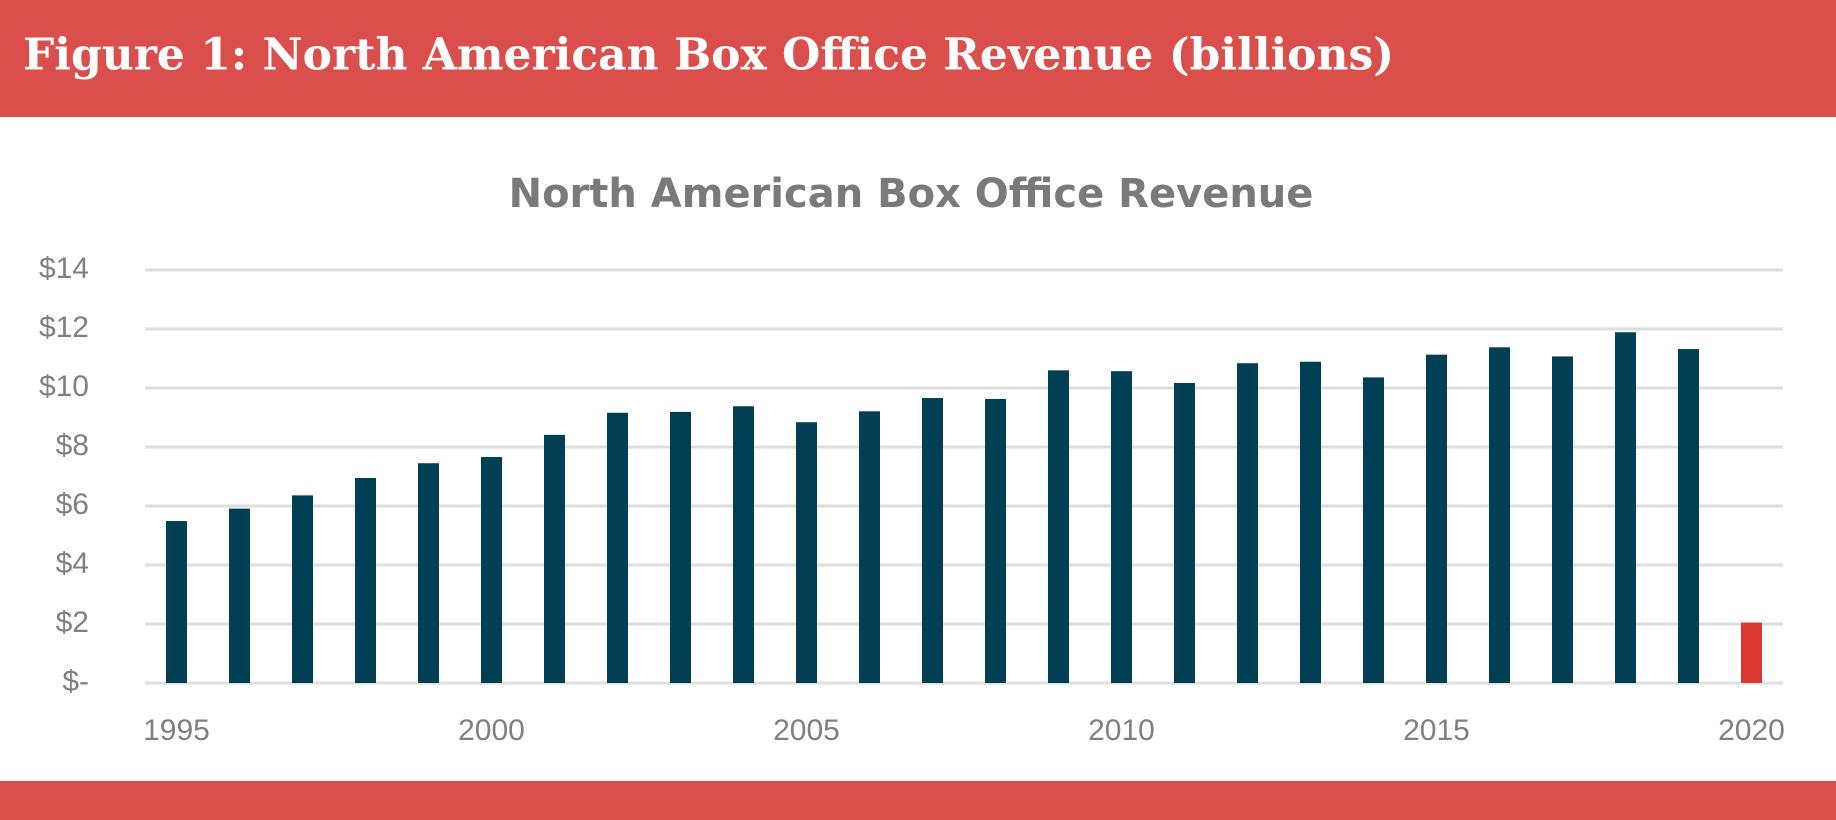 The height and width of the screenshot is (820, 1836). Describe the element at coordinates (806, 730) in the screenshot. I see `x-tick-label: 2005` at that location.